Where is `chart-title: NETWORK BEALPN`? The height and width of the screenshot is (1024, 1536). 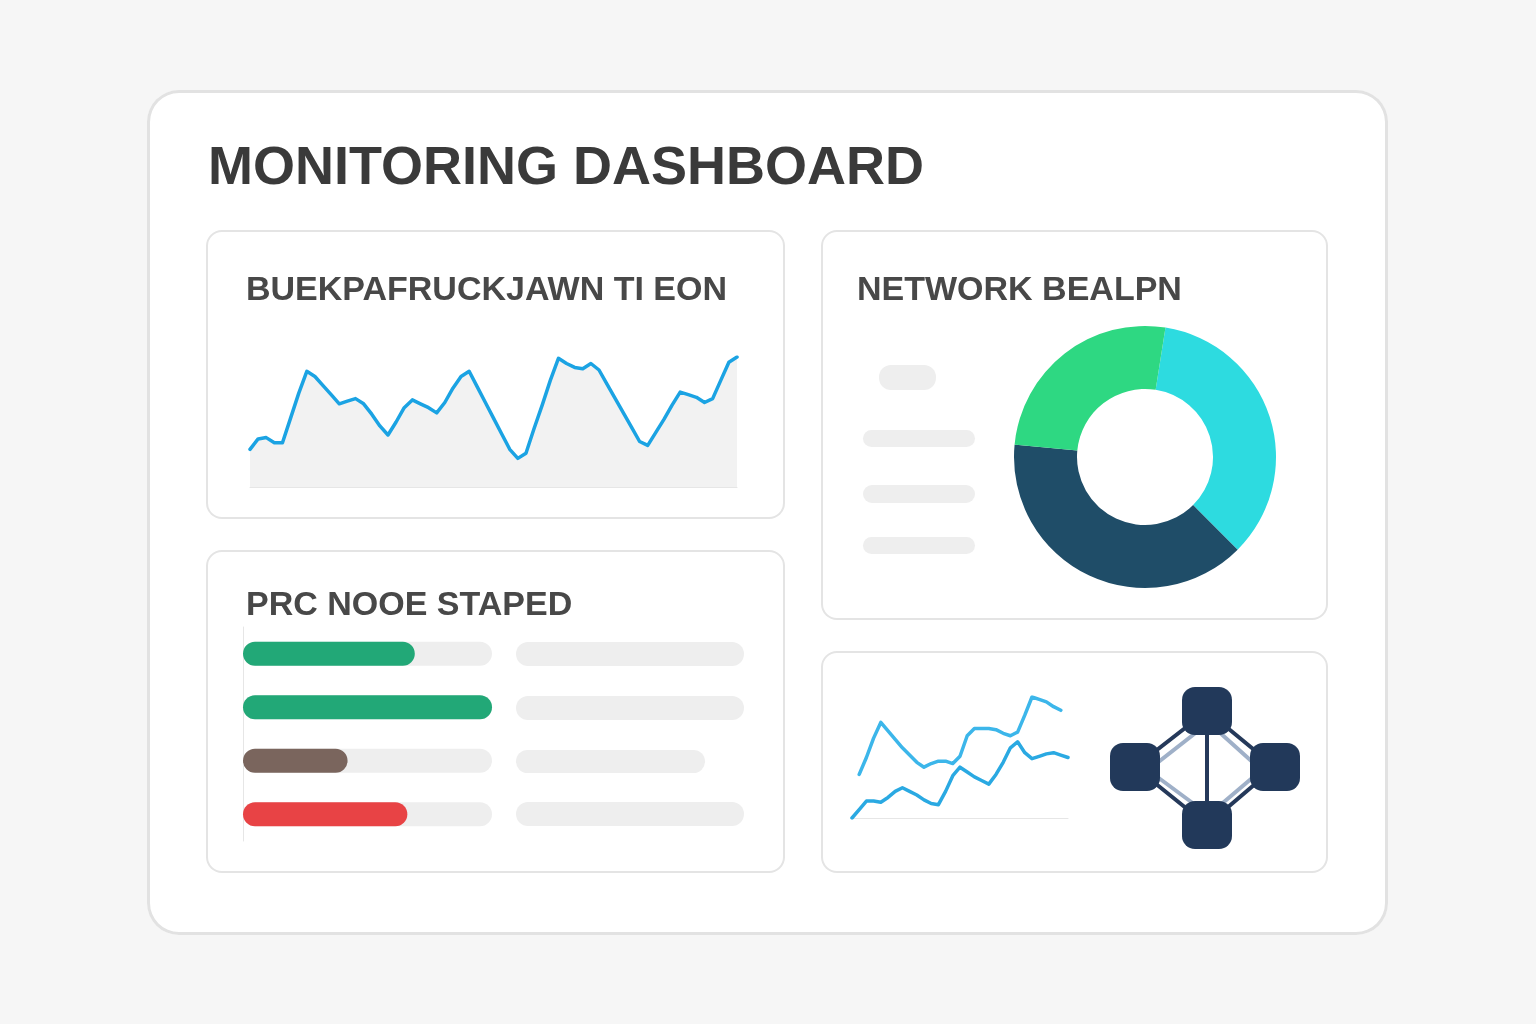 chart-title: NETWORK BEALPN is located at coordinates (1019, 288).